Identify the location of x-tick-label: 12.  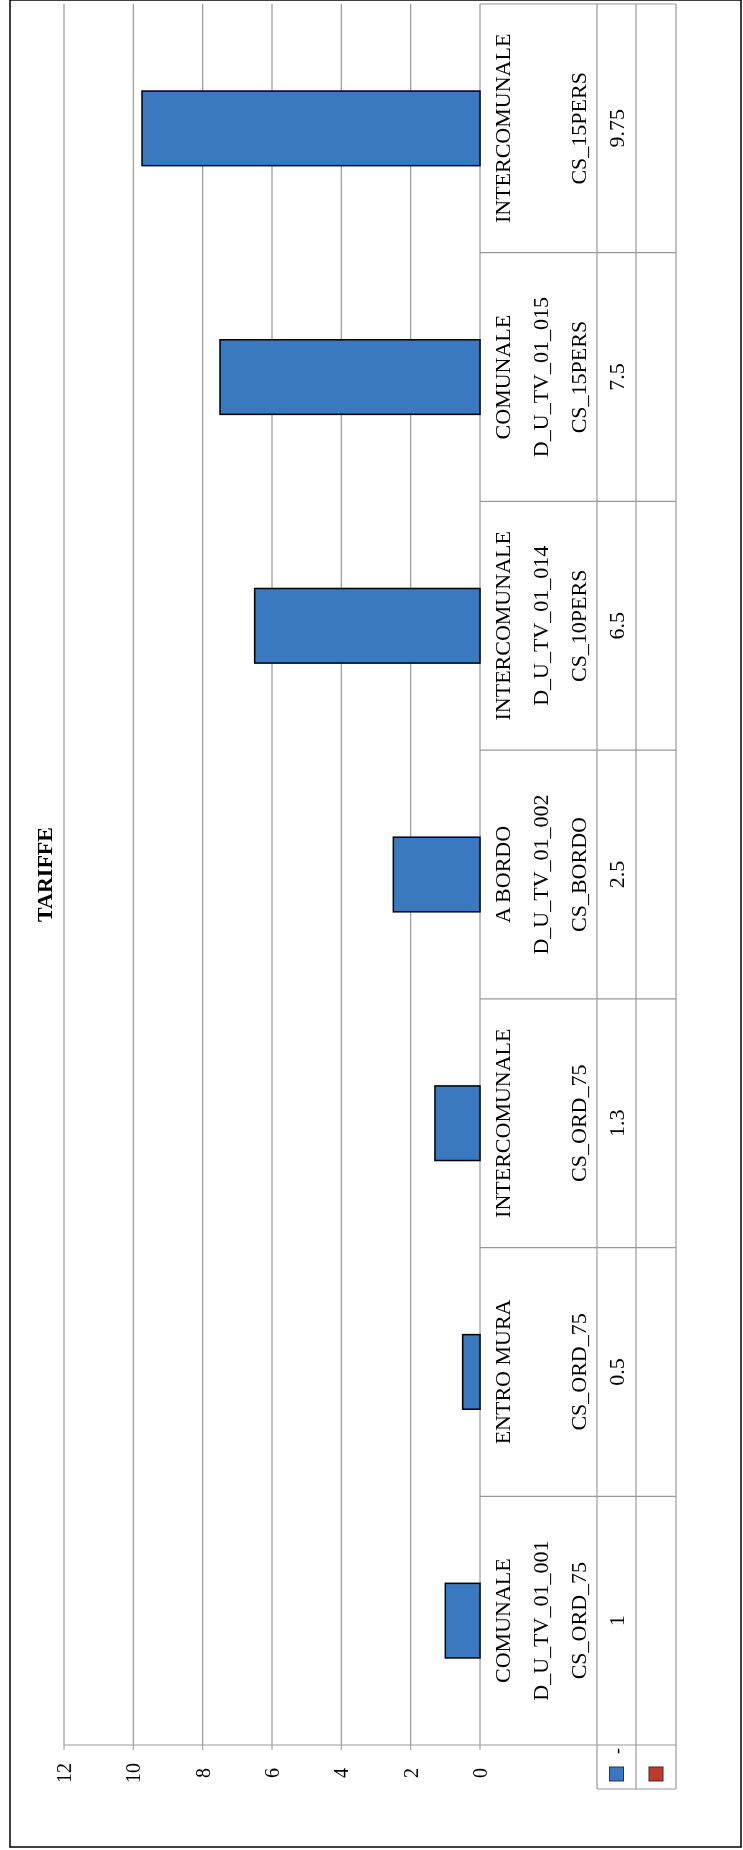
(64, 1773).